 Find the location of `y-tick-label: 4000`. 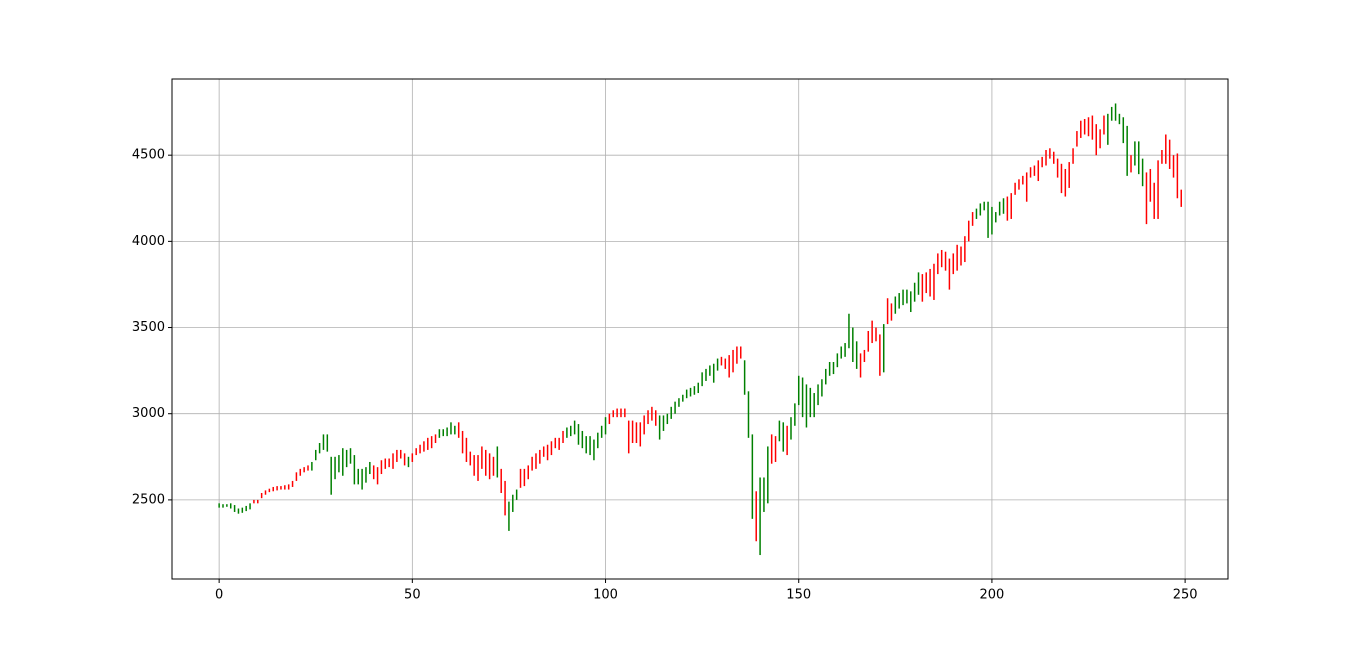

y-tick-label: 4000 is located at coordinates (148, 241).